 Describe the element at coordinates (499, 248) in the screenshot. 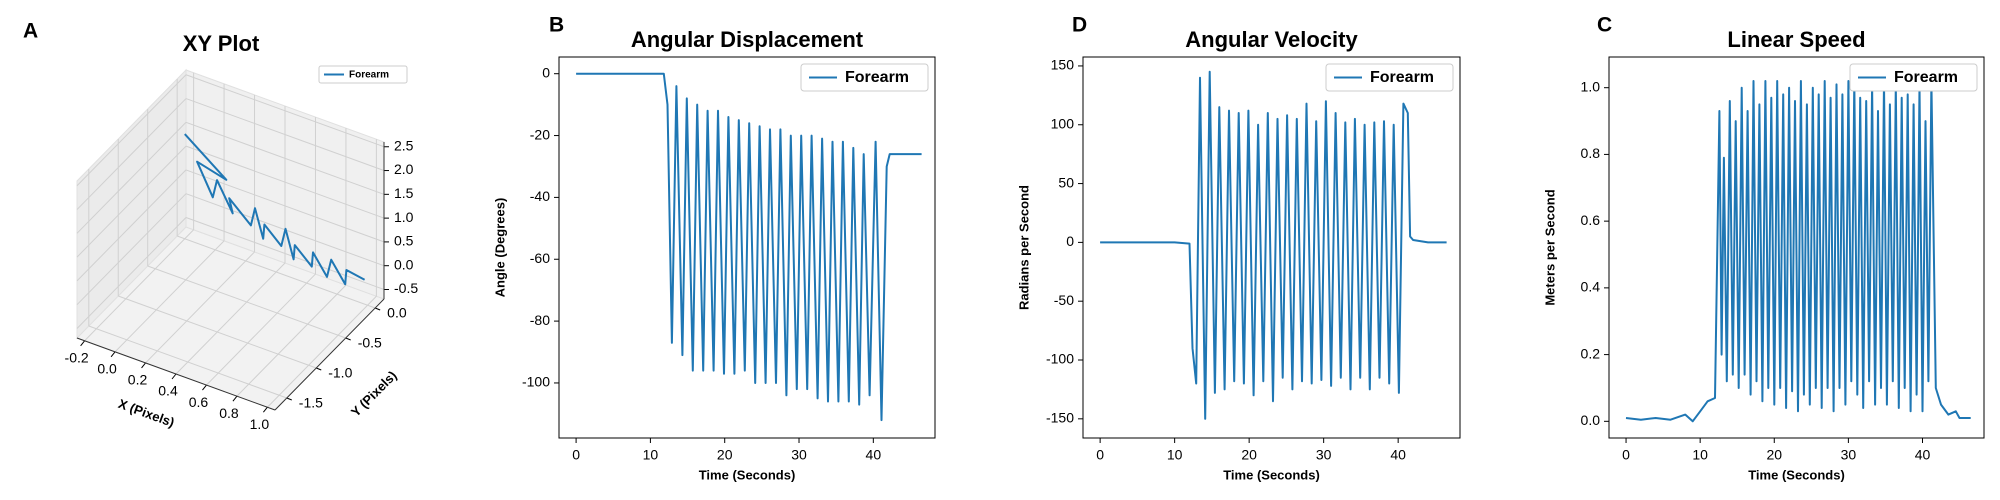

I see `y-axis-label: Angle (Degrees)` at that location.